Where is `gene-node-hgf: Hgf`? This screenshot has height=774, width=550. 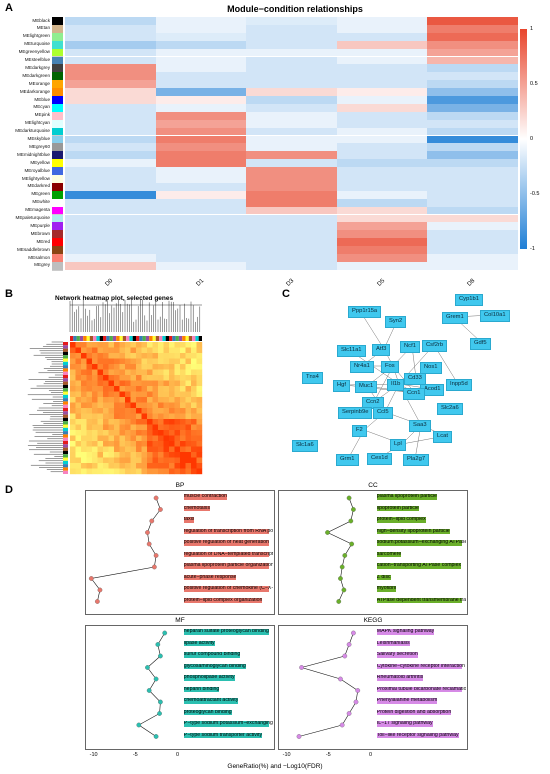
gene-node-hgf: Hgf is located at coordinates (342, 386).